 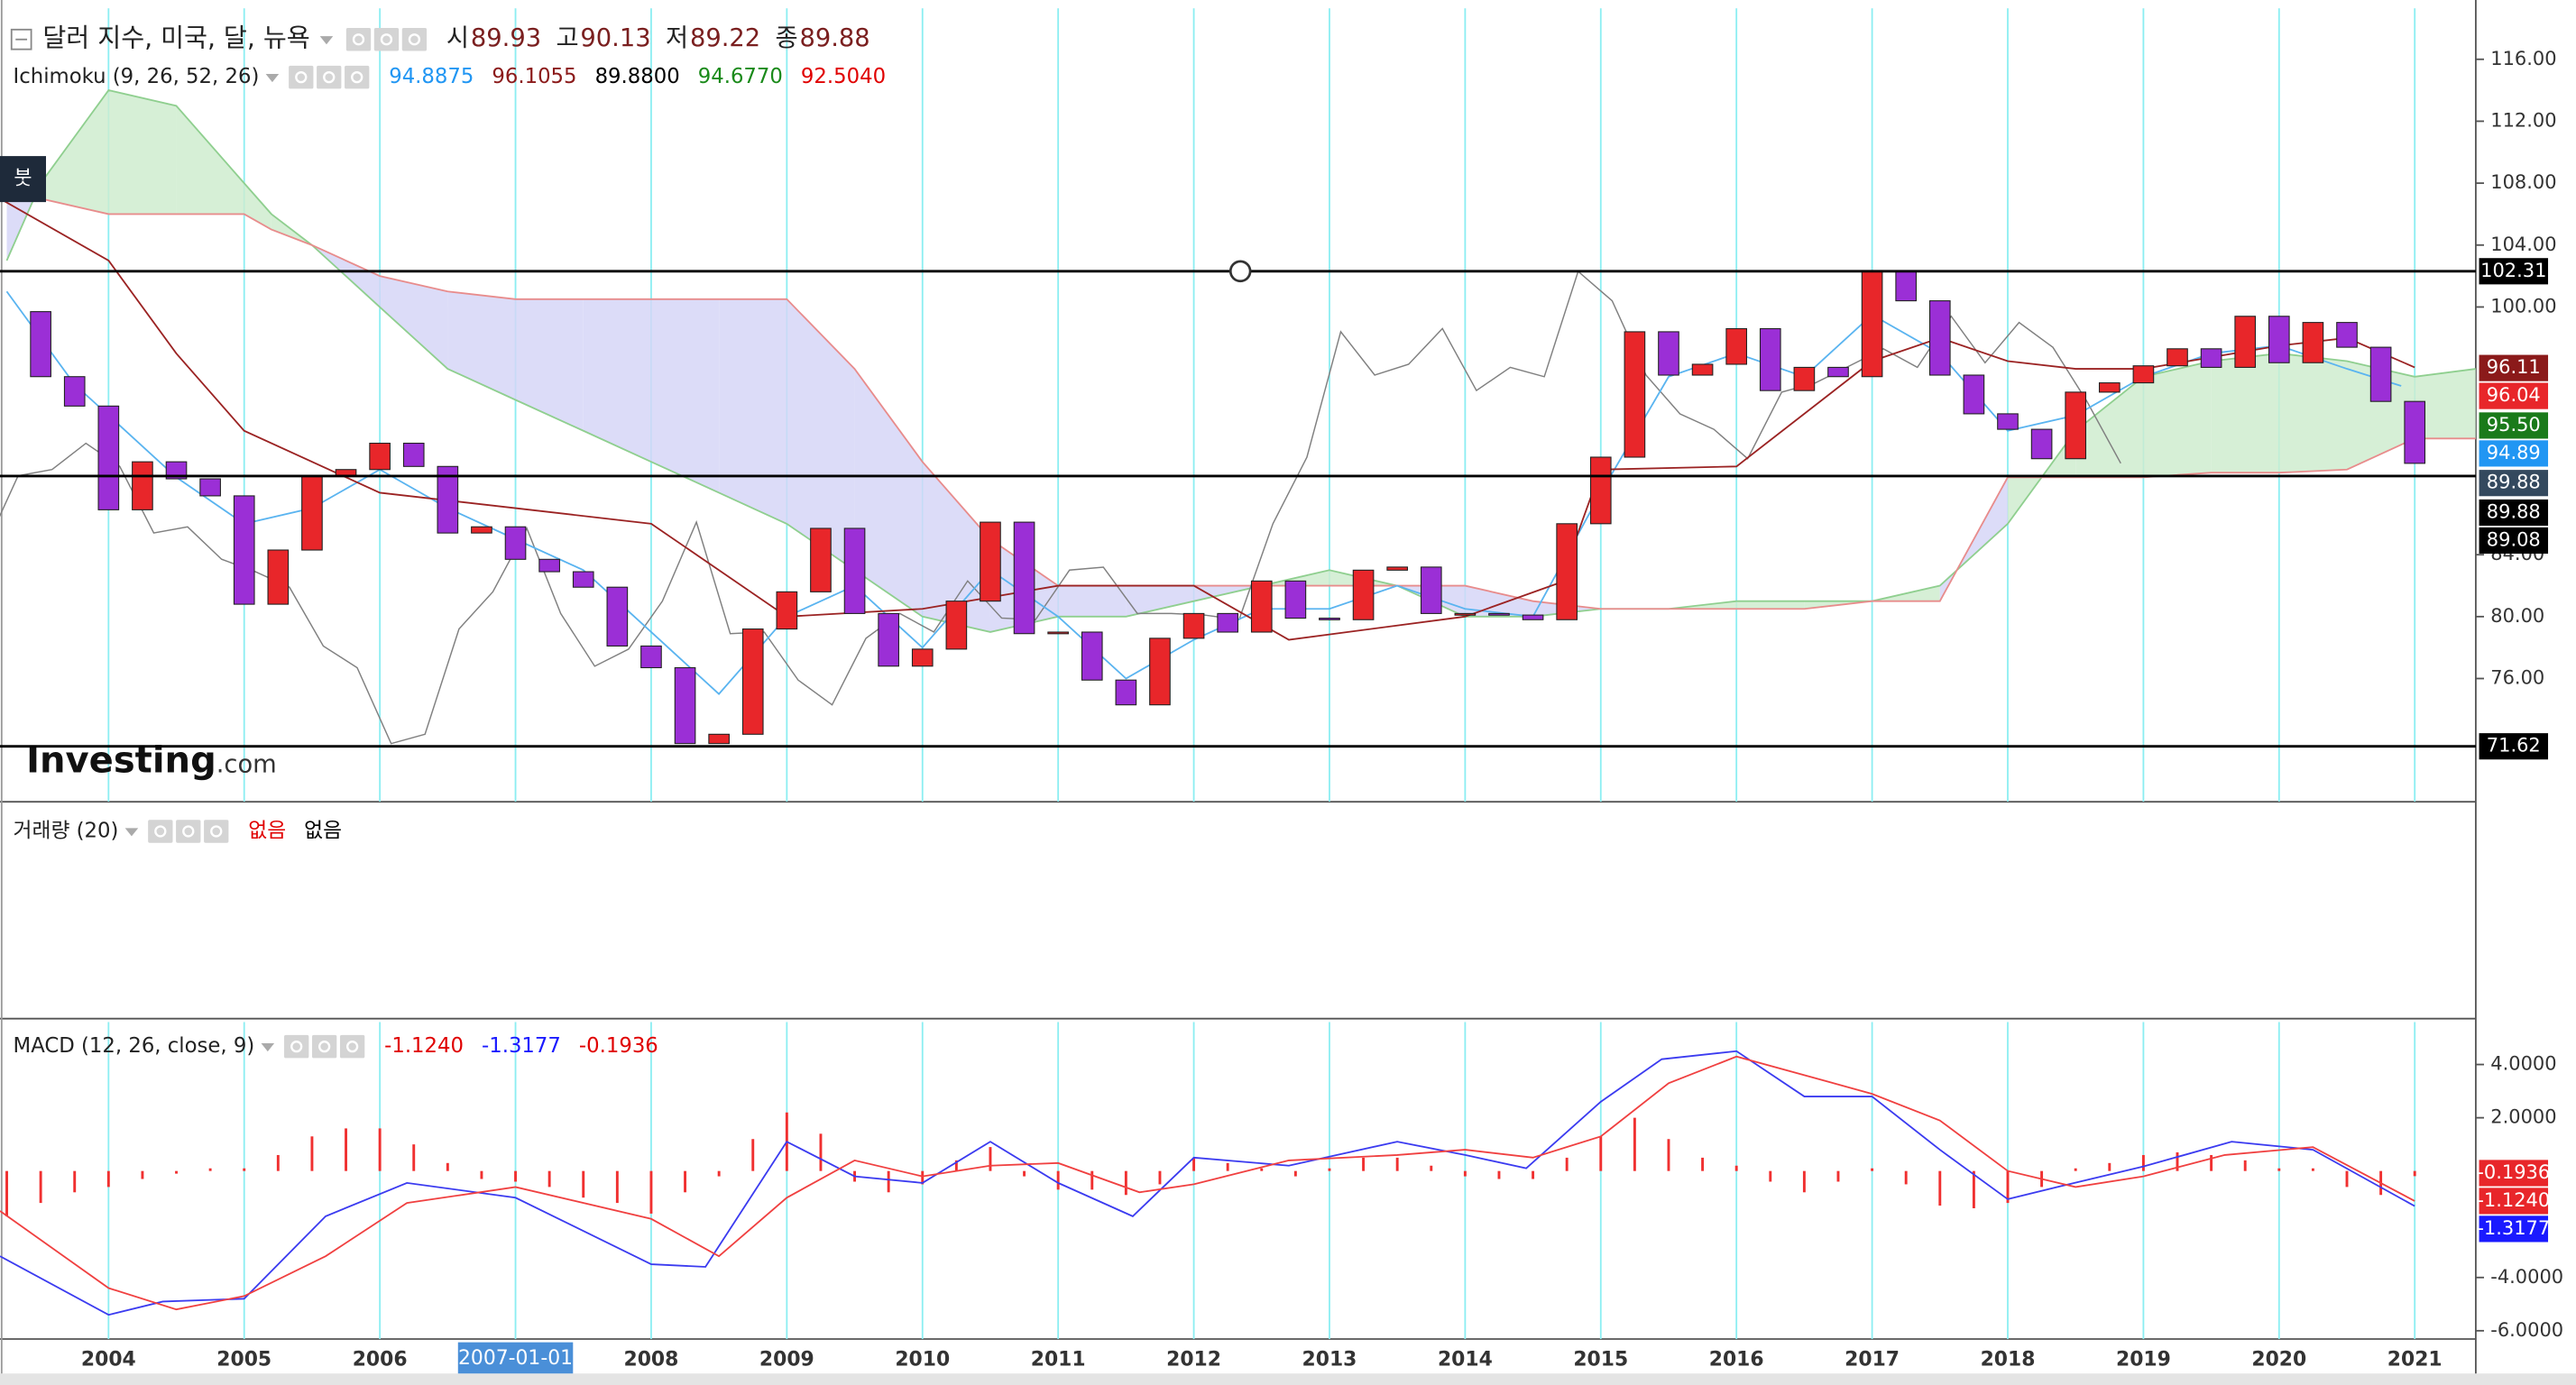 I want to click on price-label: -0.1936, so click(x=2513, y=1172).